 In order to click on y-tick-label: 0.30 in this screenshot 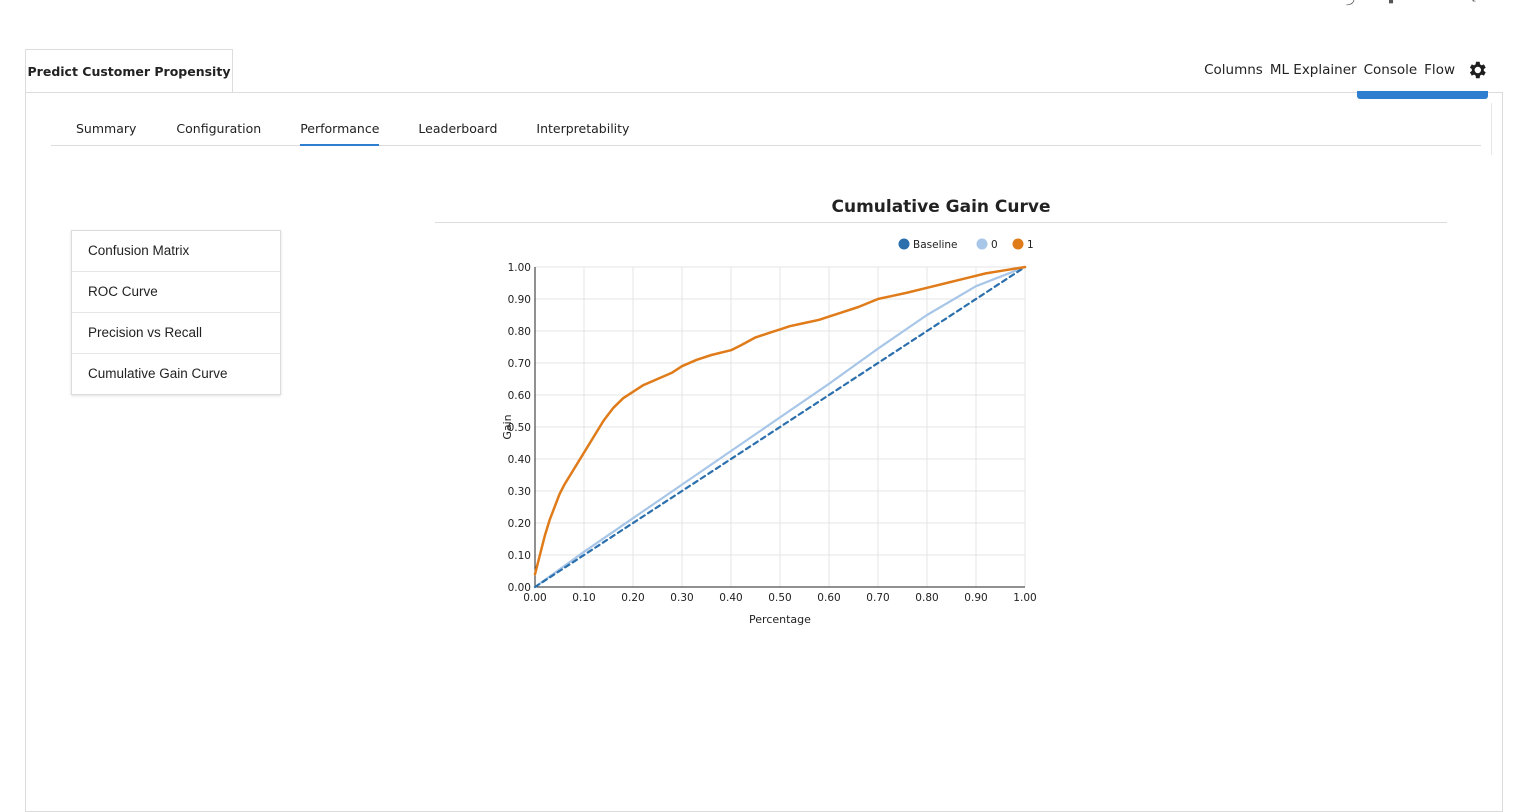, I will do `click(519, 492)`.